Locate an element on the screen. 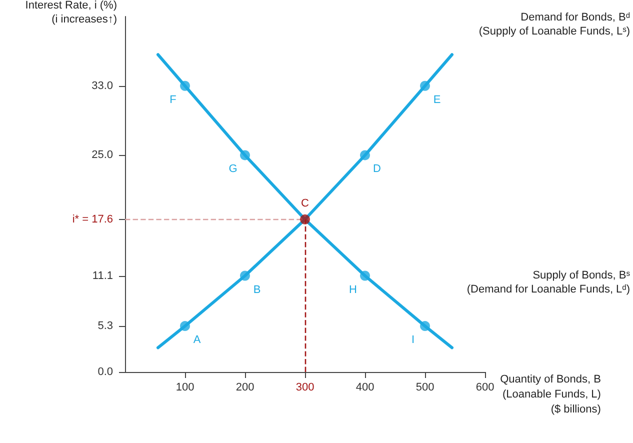  text: Demand for Bonds, Bᵈ (Supply of Loanable Funds, Lˢ) is located at coordinates (554, 25).